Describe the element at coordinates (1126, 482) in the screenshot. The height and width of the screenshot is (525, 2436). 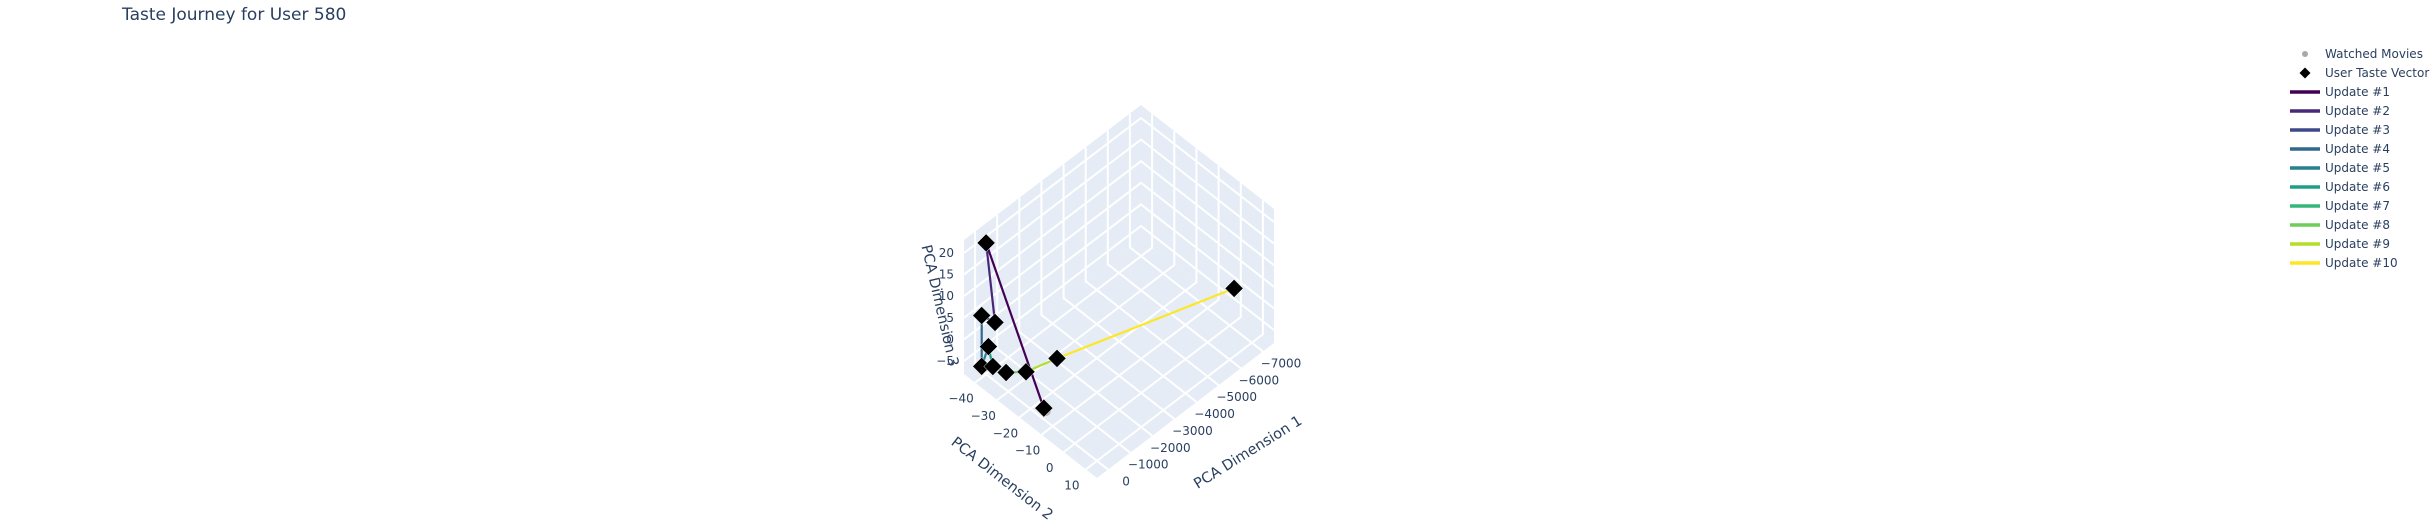
I see `x-tick-label: 0` at that location.